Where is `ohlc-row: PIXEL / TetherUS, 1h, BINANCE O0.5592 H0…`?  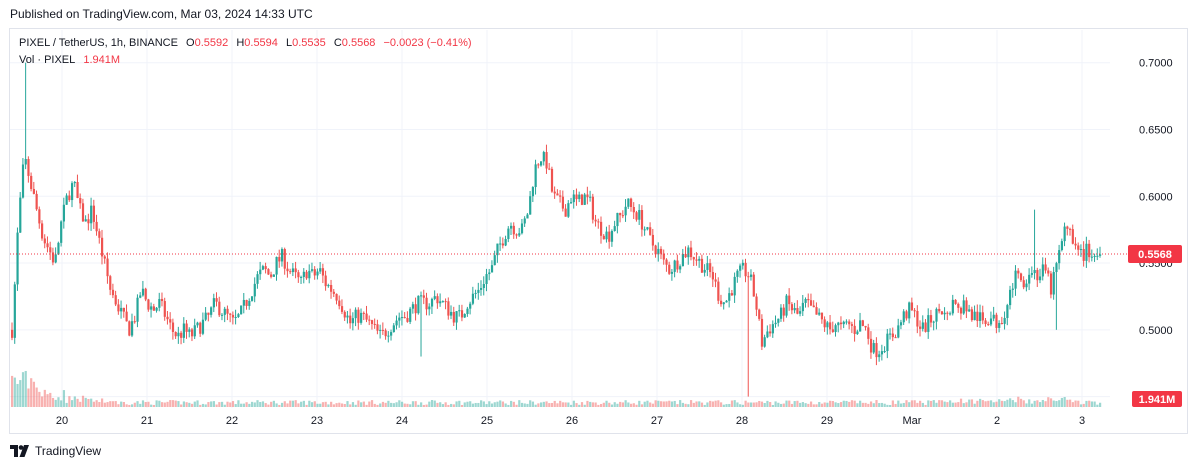
ohlc-row: PIXEL / TetherUS, 1h, BINANCE O0.5592 H0… is located at coordinates (245, 43).